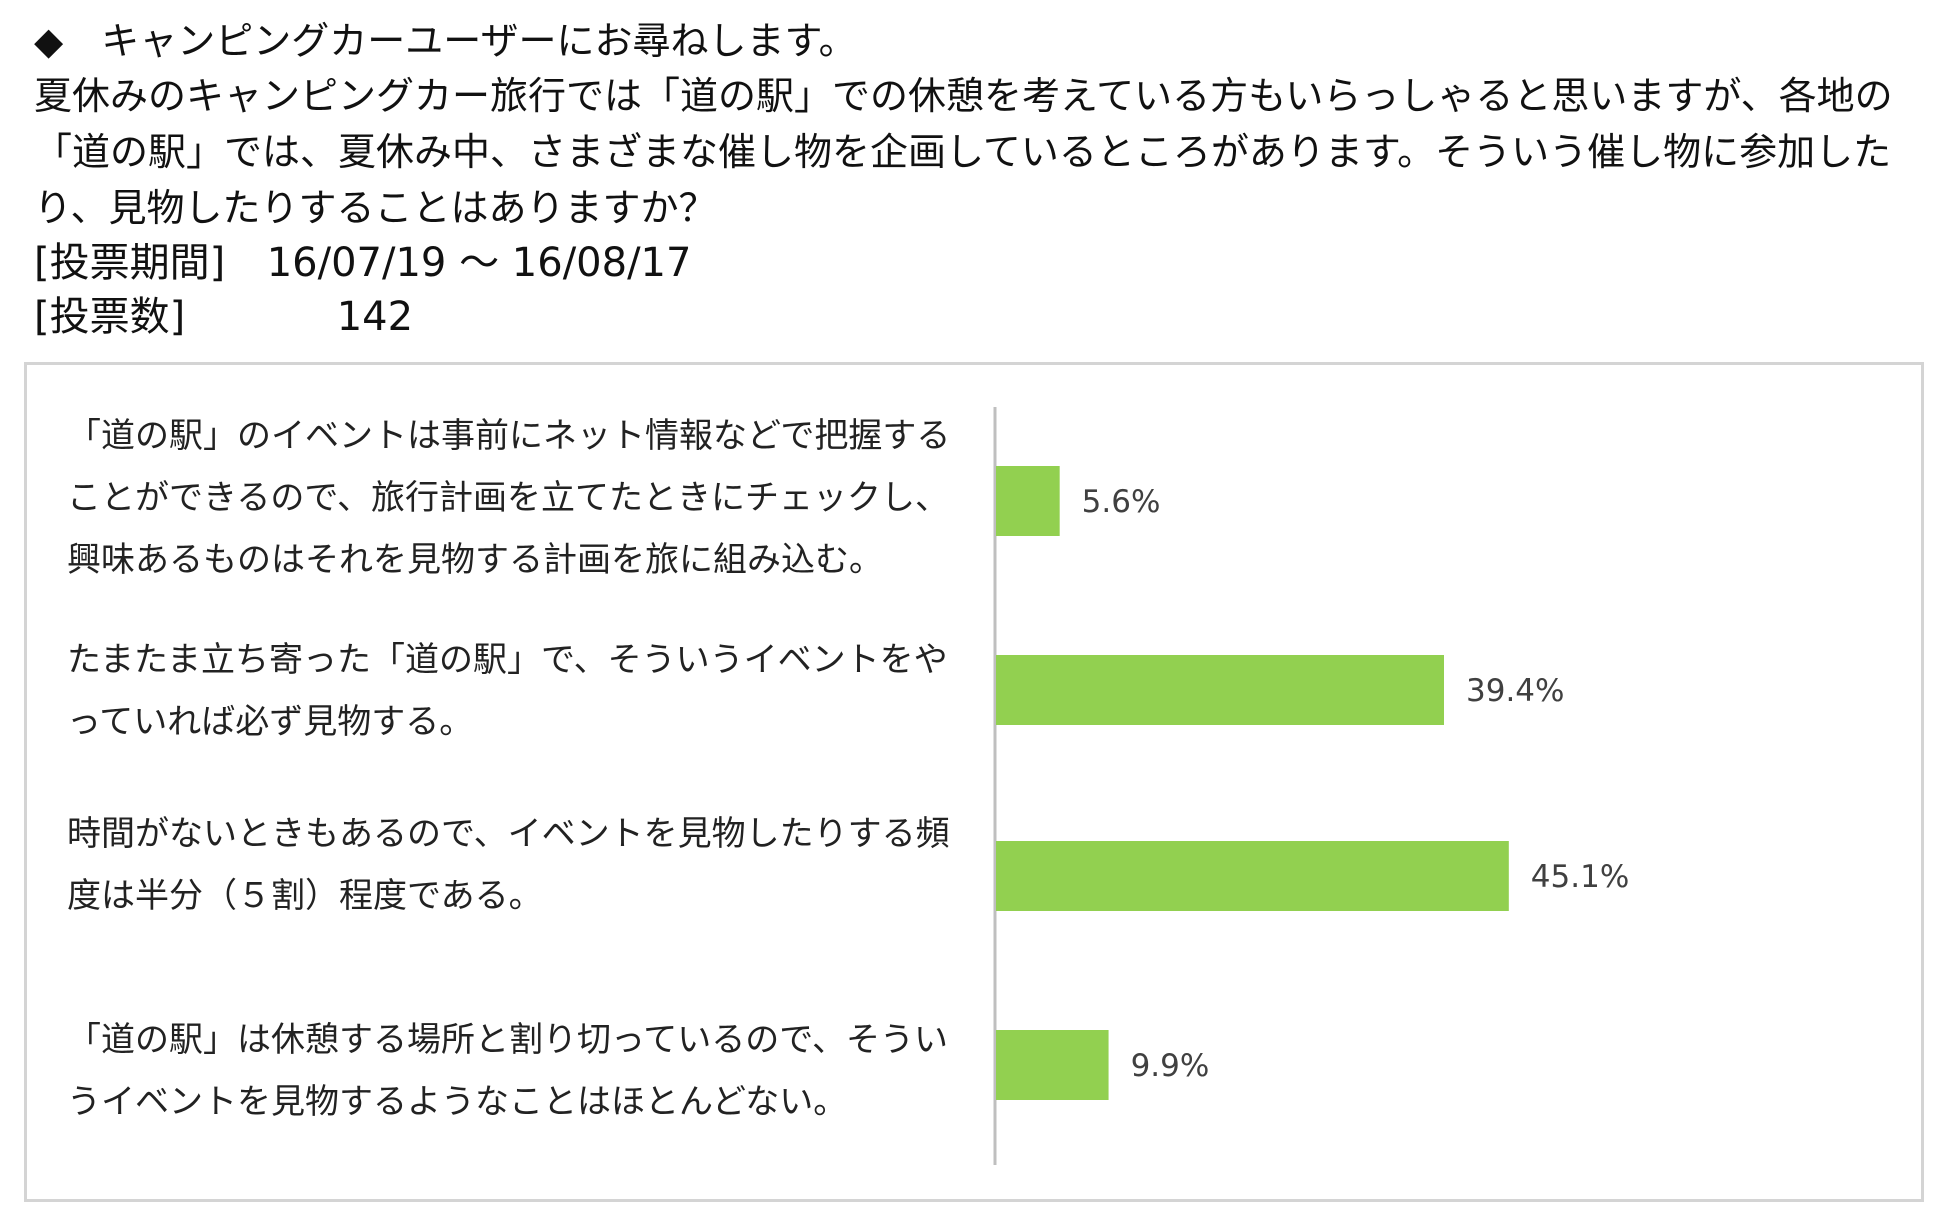  Describe the element at coordinates (1580, 877) in the screenshot. I see `data-label-3: 45.1%` at that location.